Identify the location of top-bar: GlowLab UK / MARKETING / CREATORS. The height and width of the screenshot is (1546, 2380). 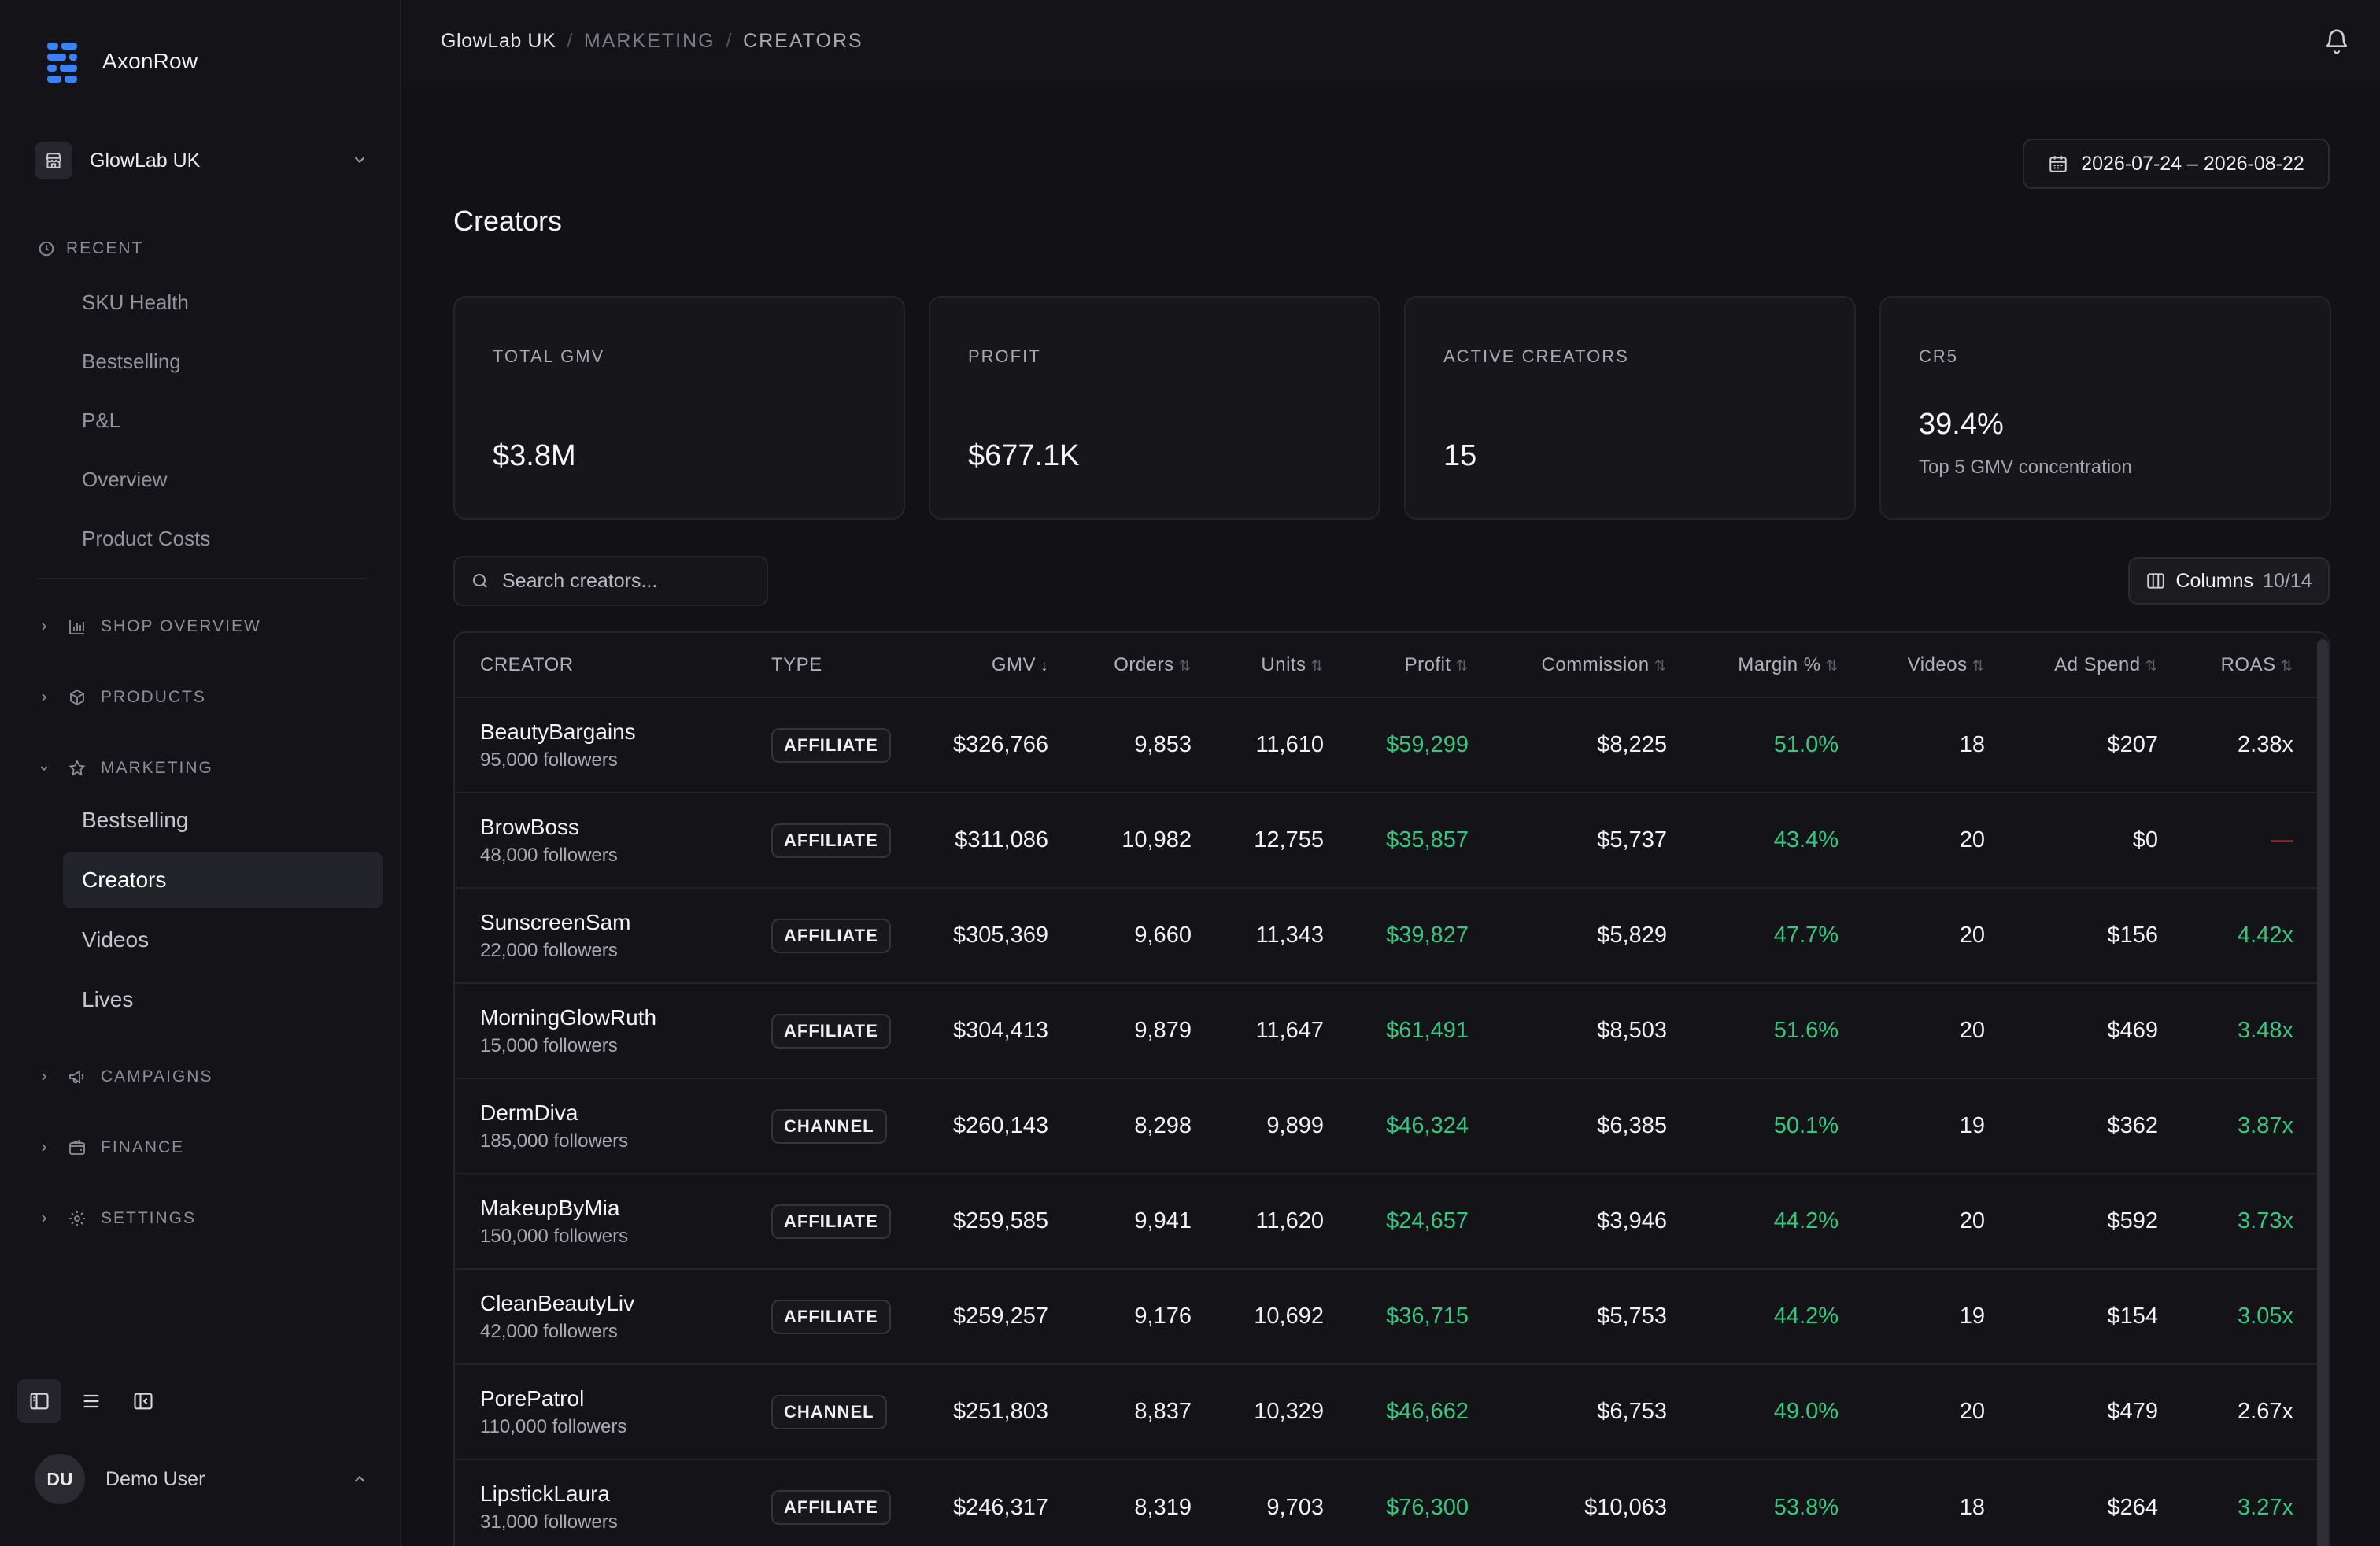
(1391, 44).